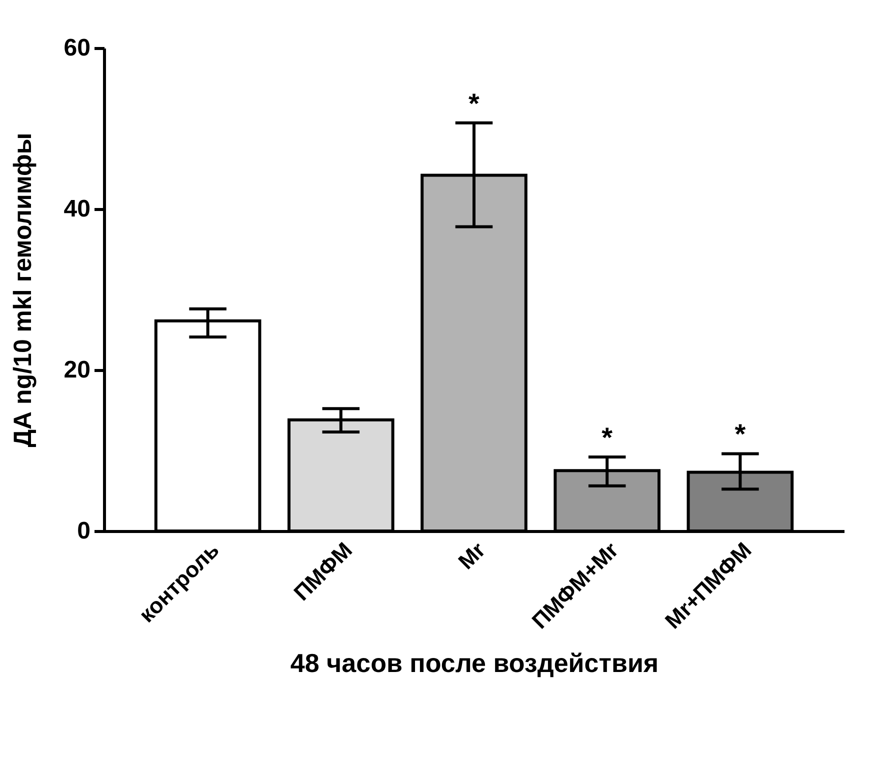 This screenshot has height=762, width=888. I want to click on y-axis-title: ДА ng/10 mkl гемолимфы, so click(22, 290).